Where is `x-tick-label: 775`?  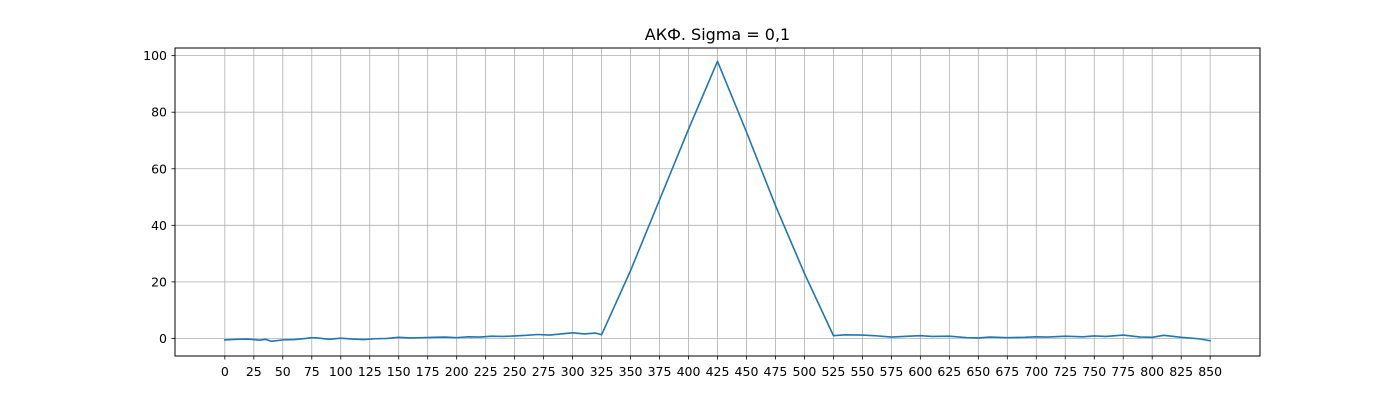
x-tick-label: 775 is located at coordinates (1123, 371).